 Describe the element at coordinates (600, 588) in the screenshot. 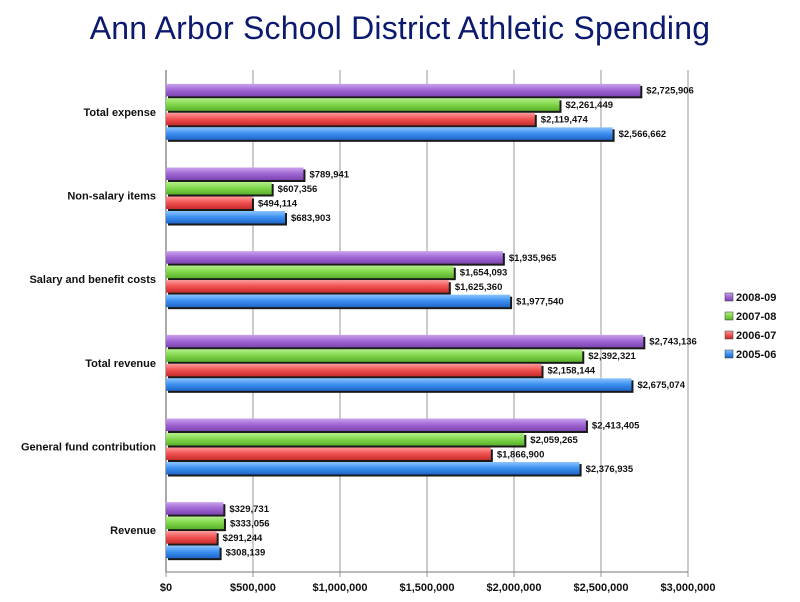

I see `x-tick-label: $2,500,000` at that location.